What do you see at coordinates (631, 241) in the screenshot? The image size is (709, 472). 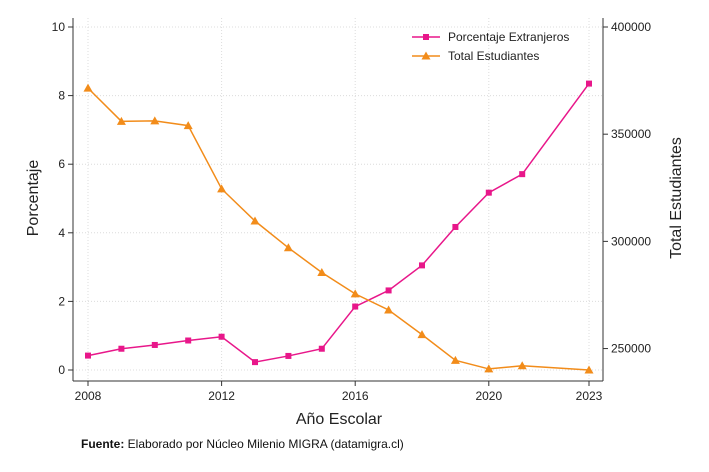 I see `y-right-tick-label: 300000` at bounding box center [631, 241].